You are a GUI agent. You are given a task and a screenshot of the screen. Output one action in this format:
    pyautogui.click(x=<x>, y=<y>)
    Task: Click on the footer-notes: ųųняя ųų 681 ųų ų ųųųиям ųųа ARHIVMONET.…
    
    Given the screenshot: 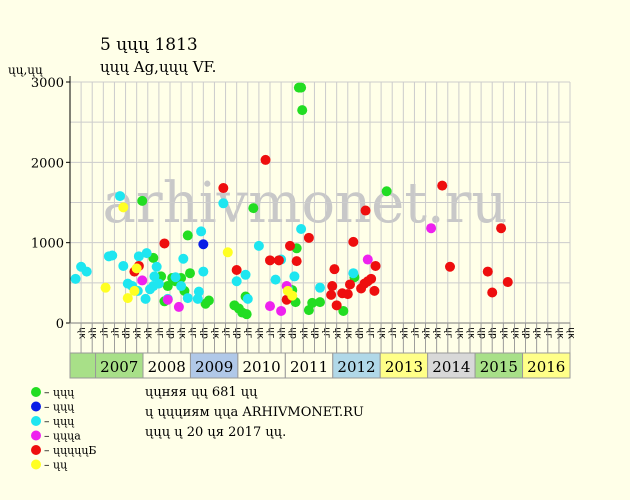 What is the action you would take?
    pyautogui.click(x=254, y=412)
    